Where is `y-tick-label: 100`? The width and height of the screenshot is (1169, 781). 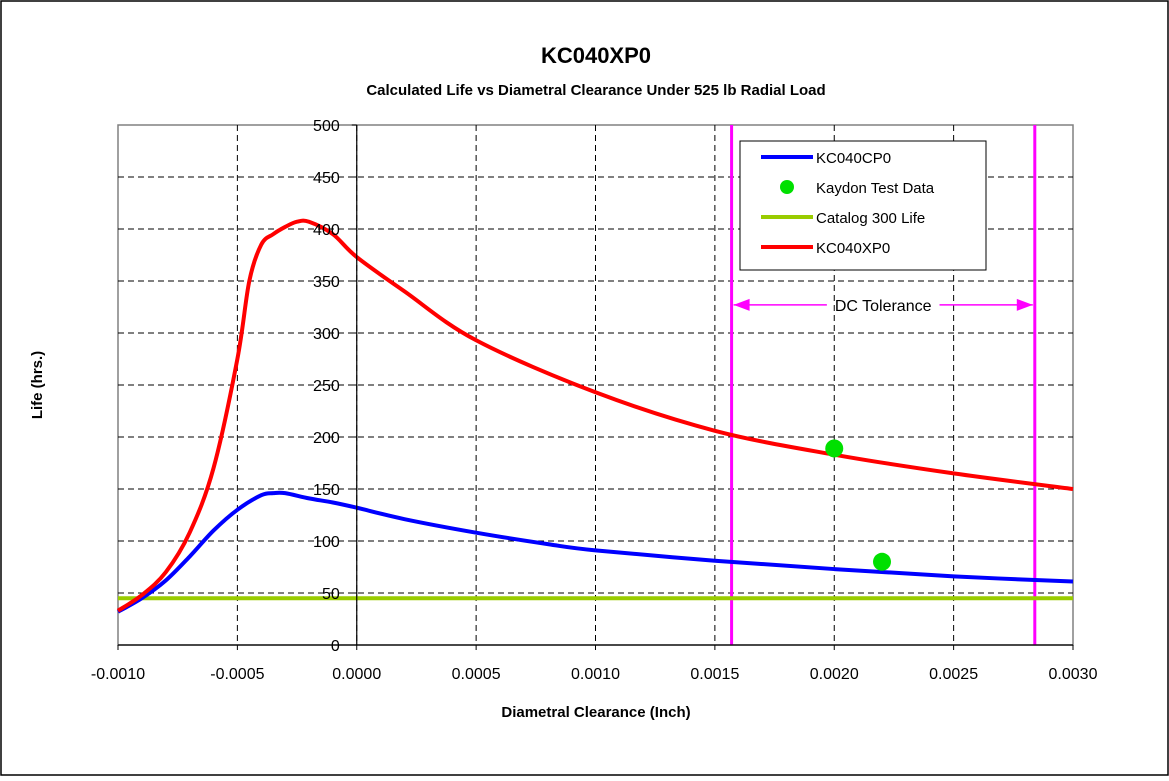 y-tick-label: 100 is located at coordinates (326, 542).